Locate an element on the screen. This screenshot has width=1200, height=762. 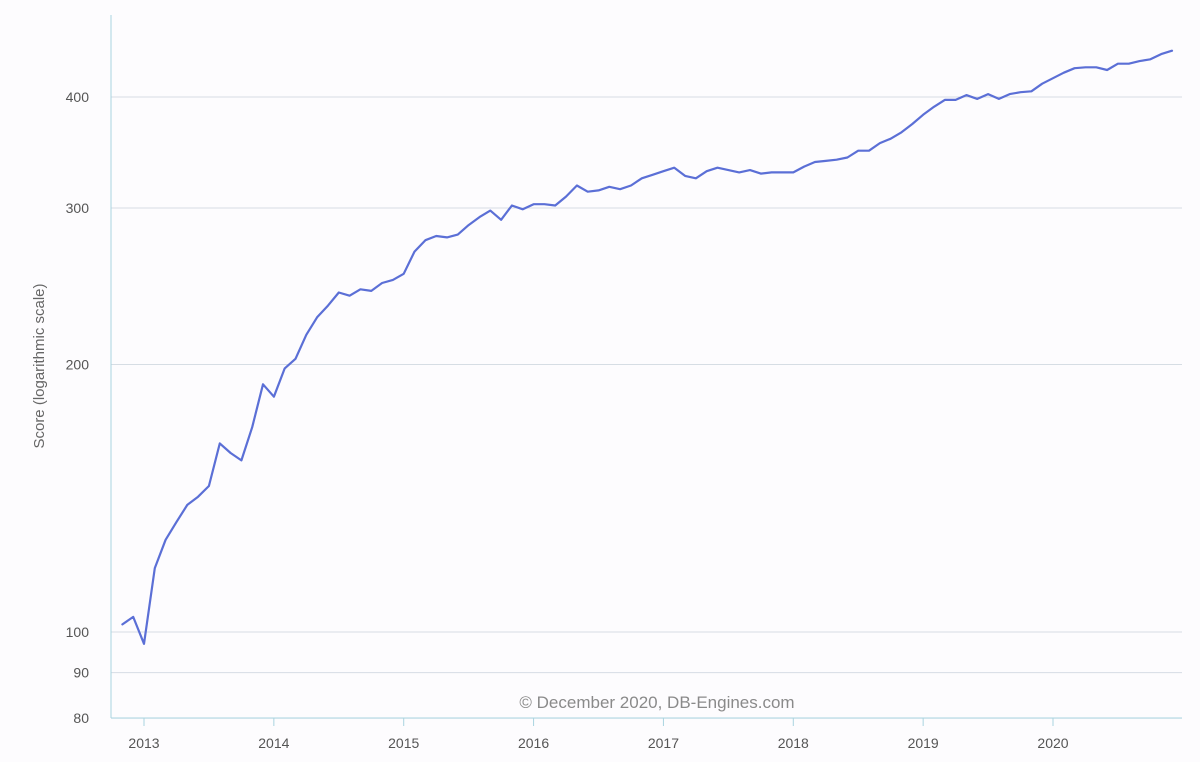
x-tick-label: 2019 is located at coordinates (923, 743).